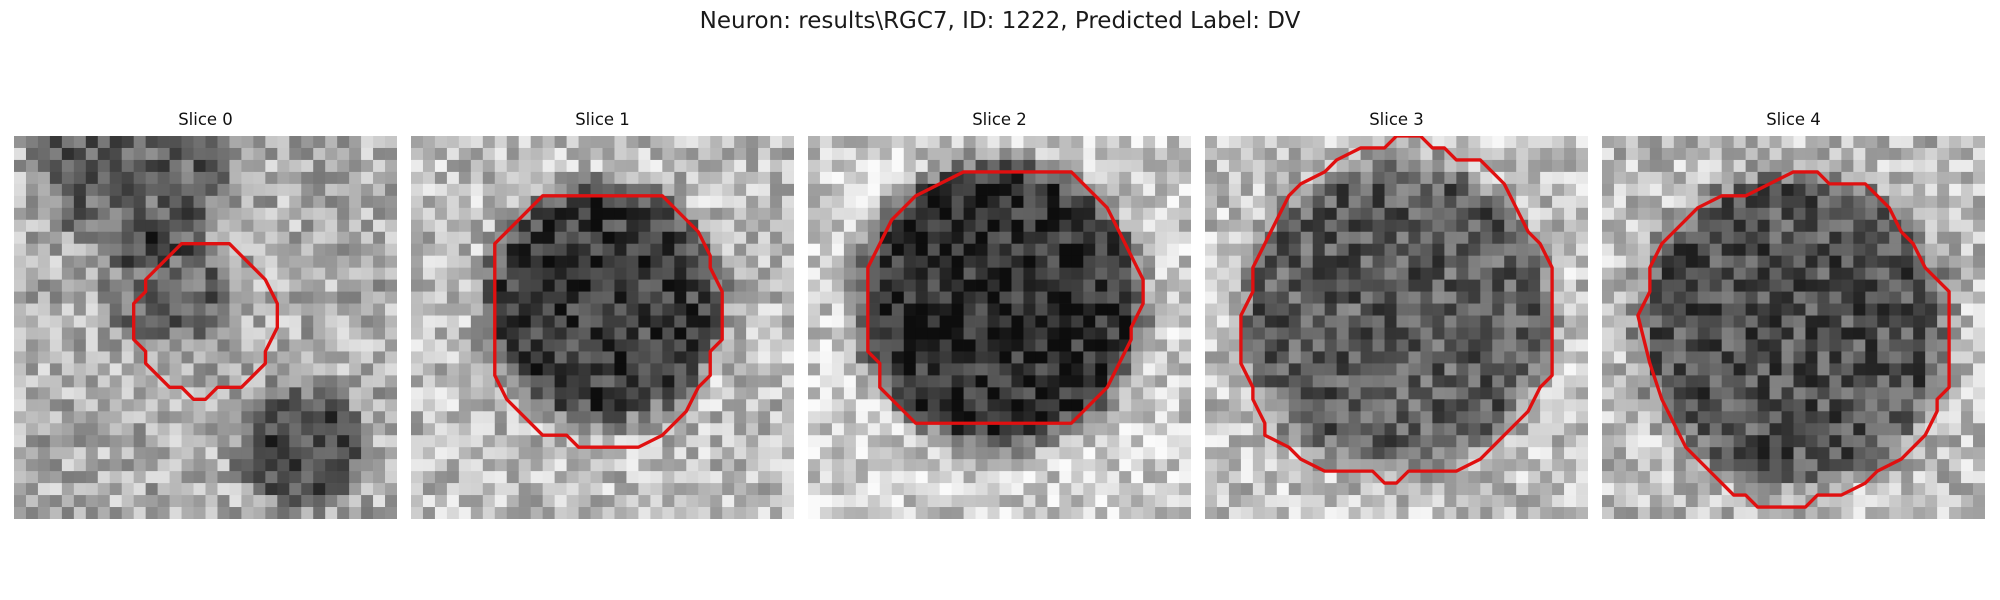 The width and height of the screenshot is (2000, 600). Describe the element at coordinates (999, 119) in the screenshot. I see `slice-title: Slice 2` at that location.